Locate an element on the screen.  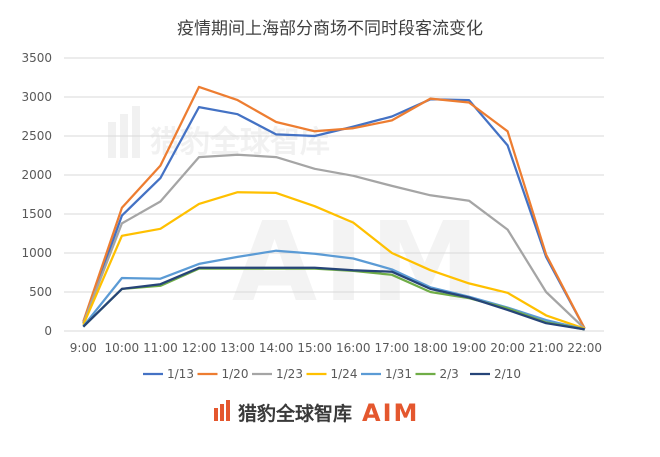
chart-title: 疫情期间上海部分商场不同时段客流变化 is located at coordinates (330, 29).